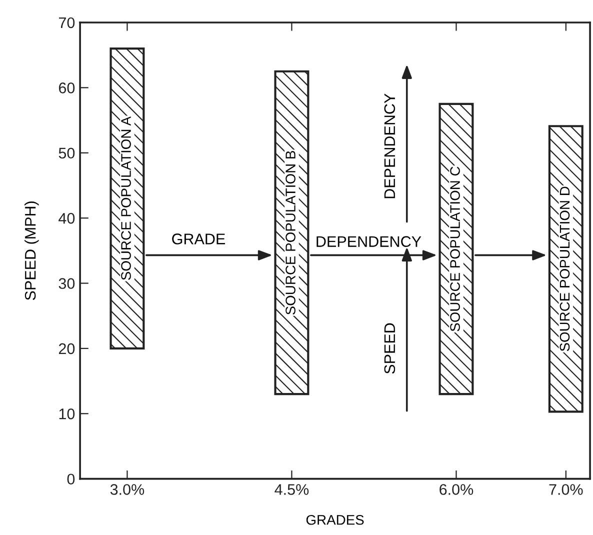  What do you see at coordinates (457, 489) in the screenshot?
I see `x-tick-label: 6.0%` at bounding box center [457, 489].